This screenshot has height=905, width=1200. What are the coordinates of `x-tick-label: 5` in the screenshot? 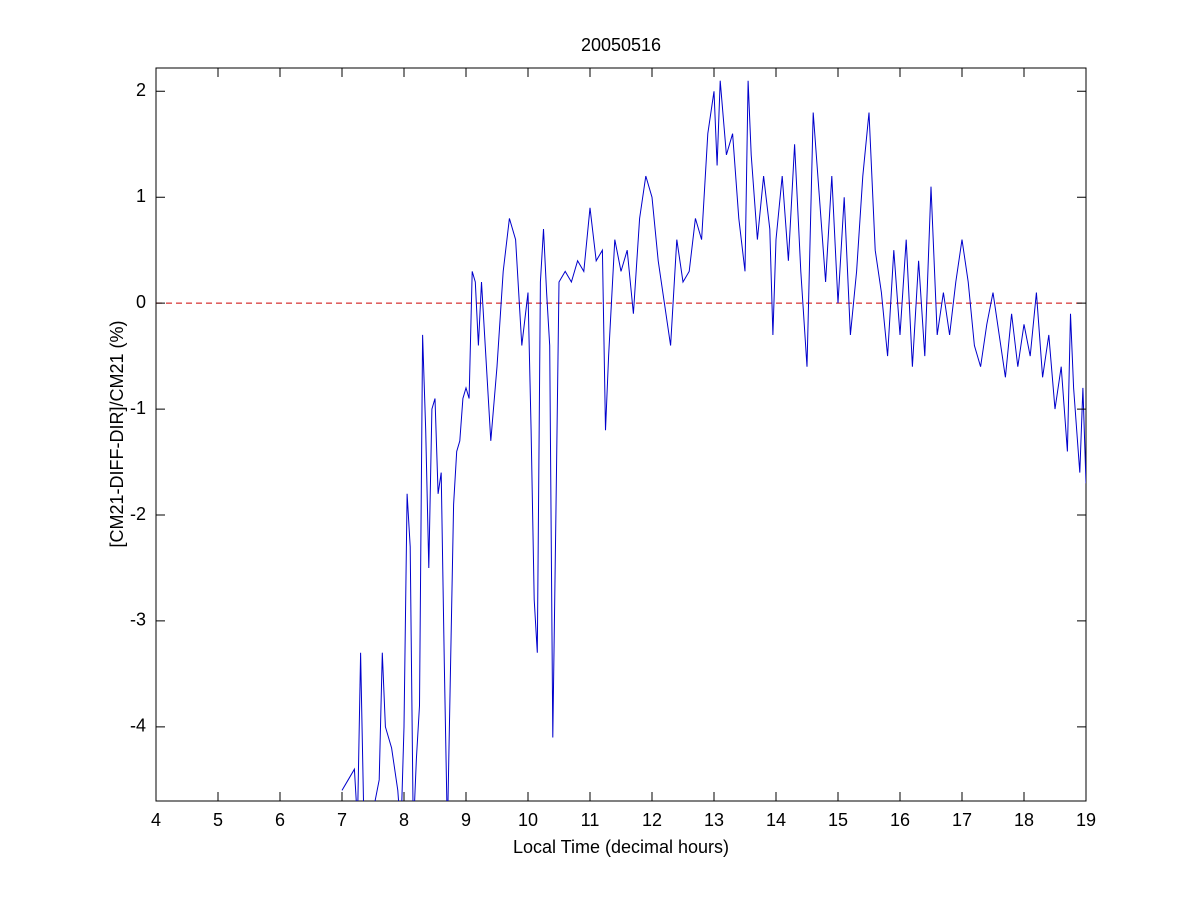 It's located at (218, 820).